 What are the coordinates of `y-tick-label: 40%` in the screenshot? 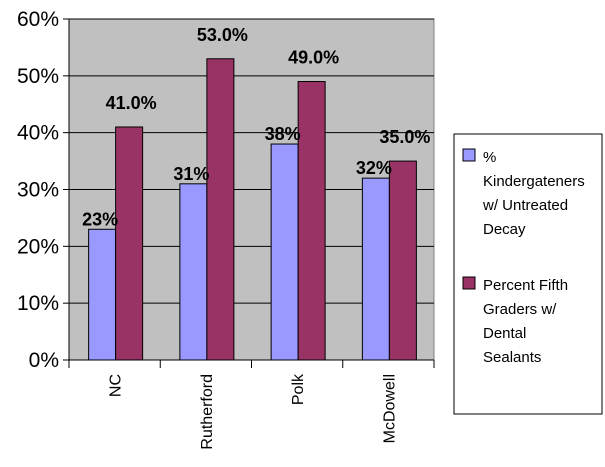 It's located at (38, 133).